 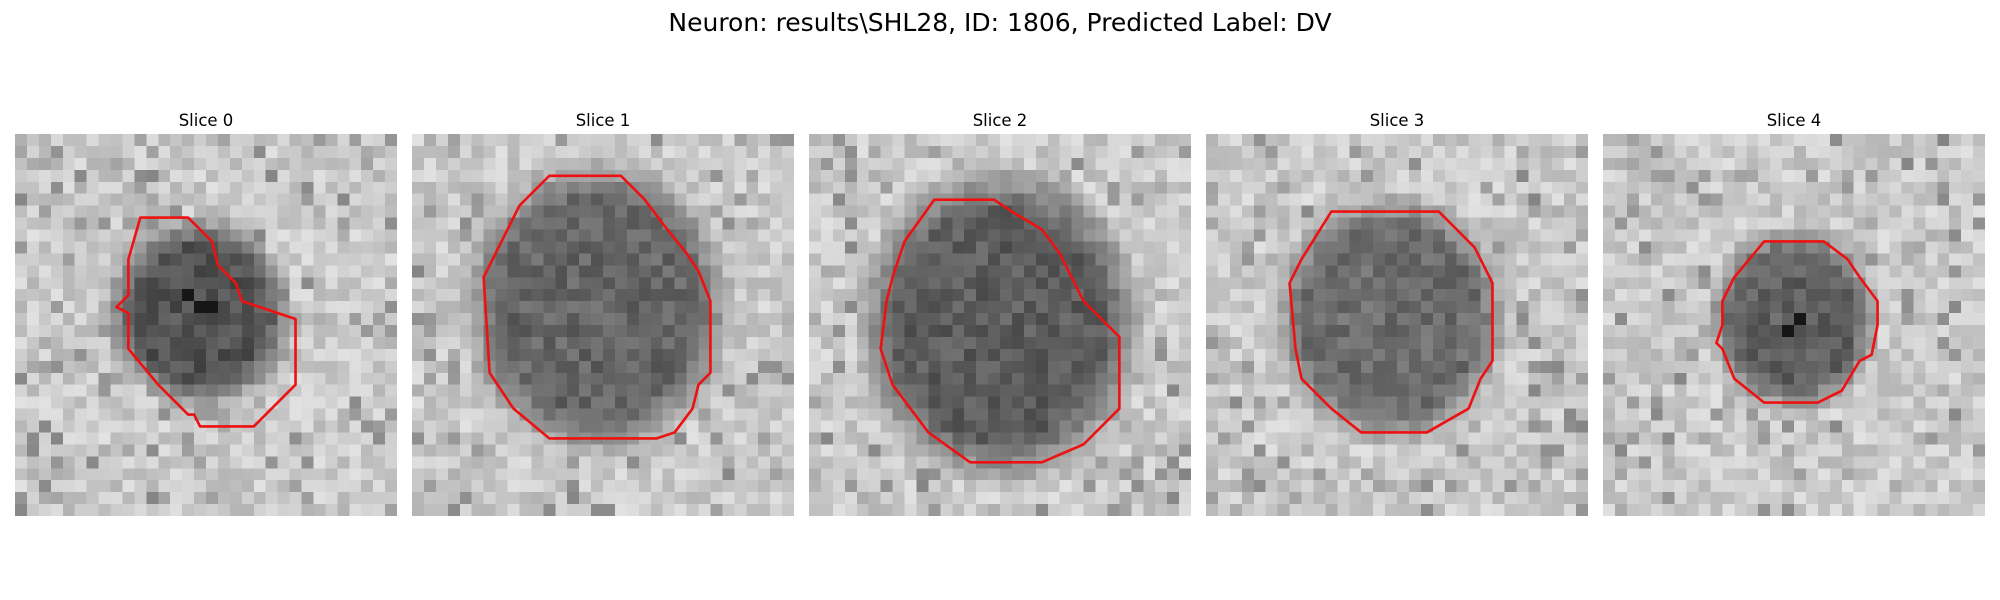 I want to click on slice-title-3: Slice 3, so click(x=1397, y=120).